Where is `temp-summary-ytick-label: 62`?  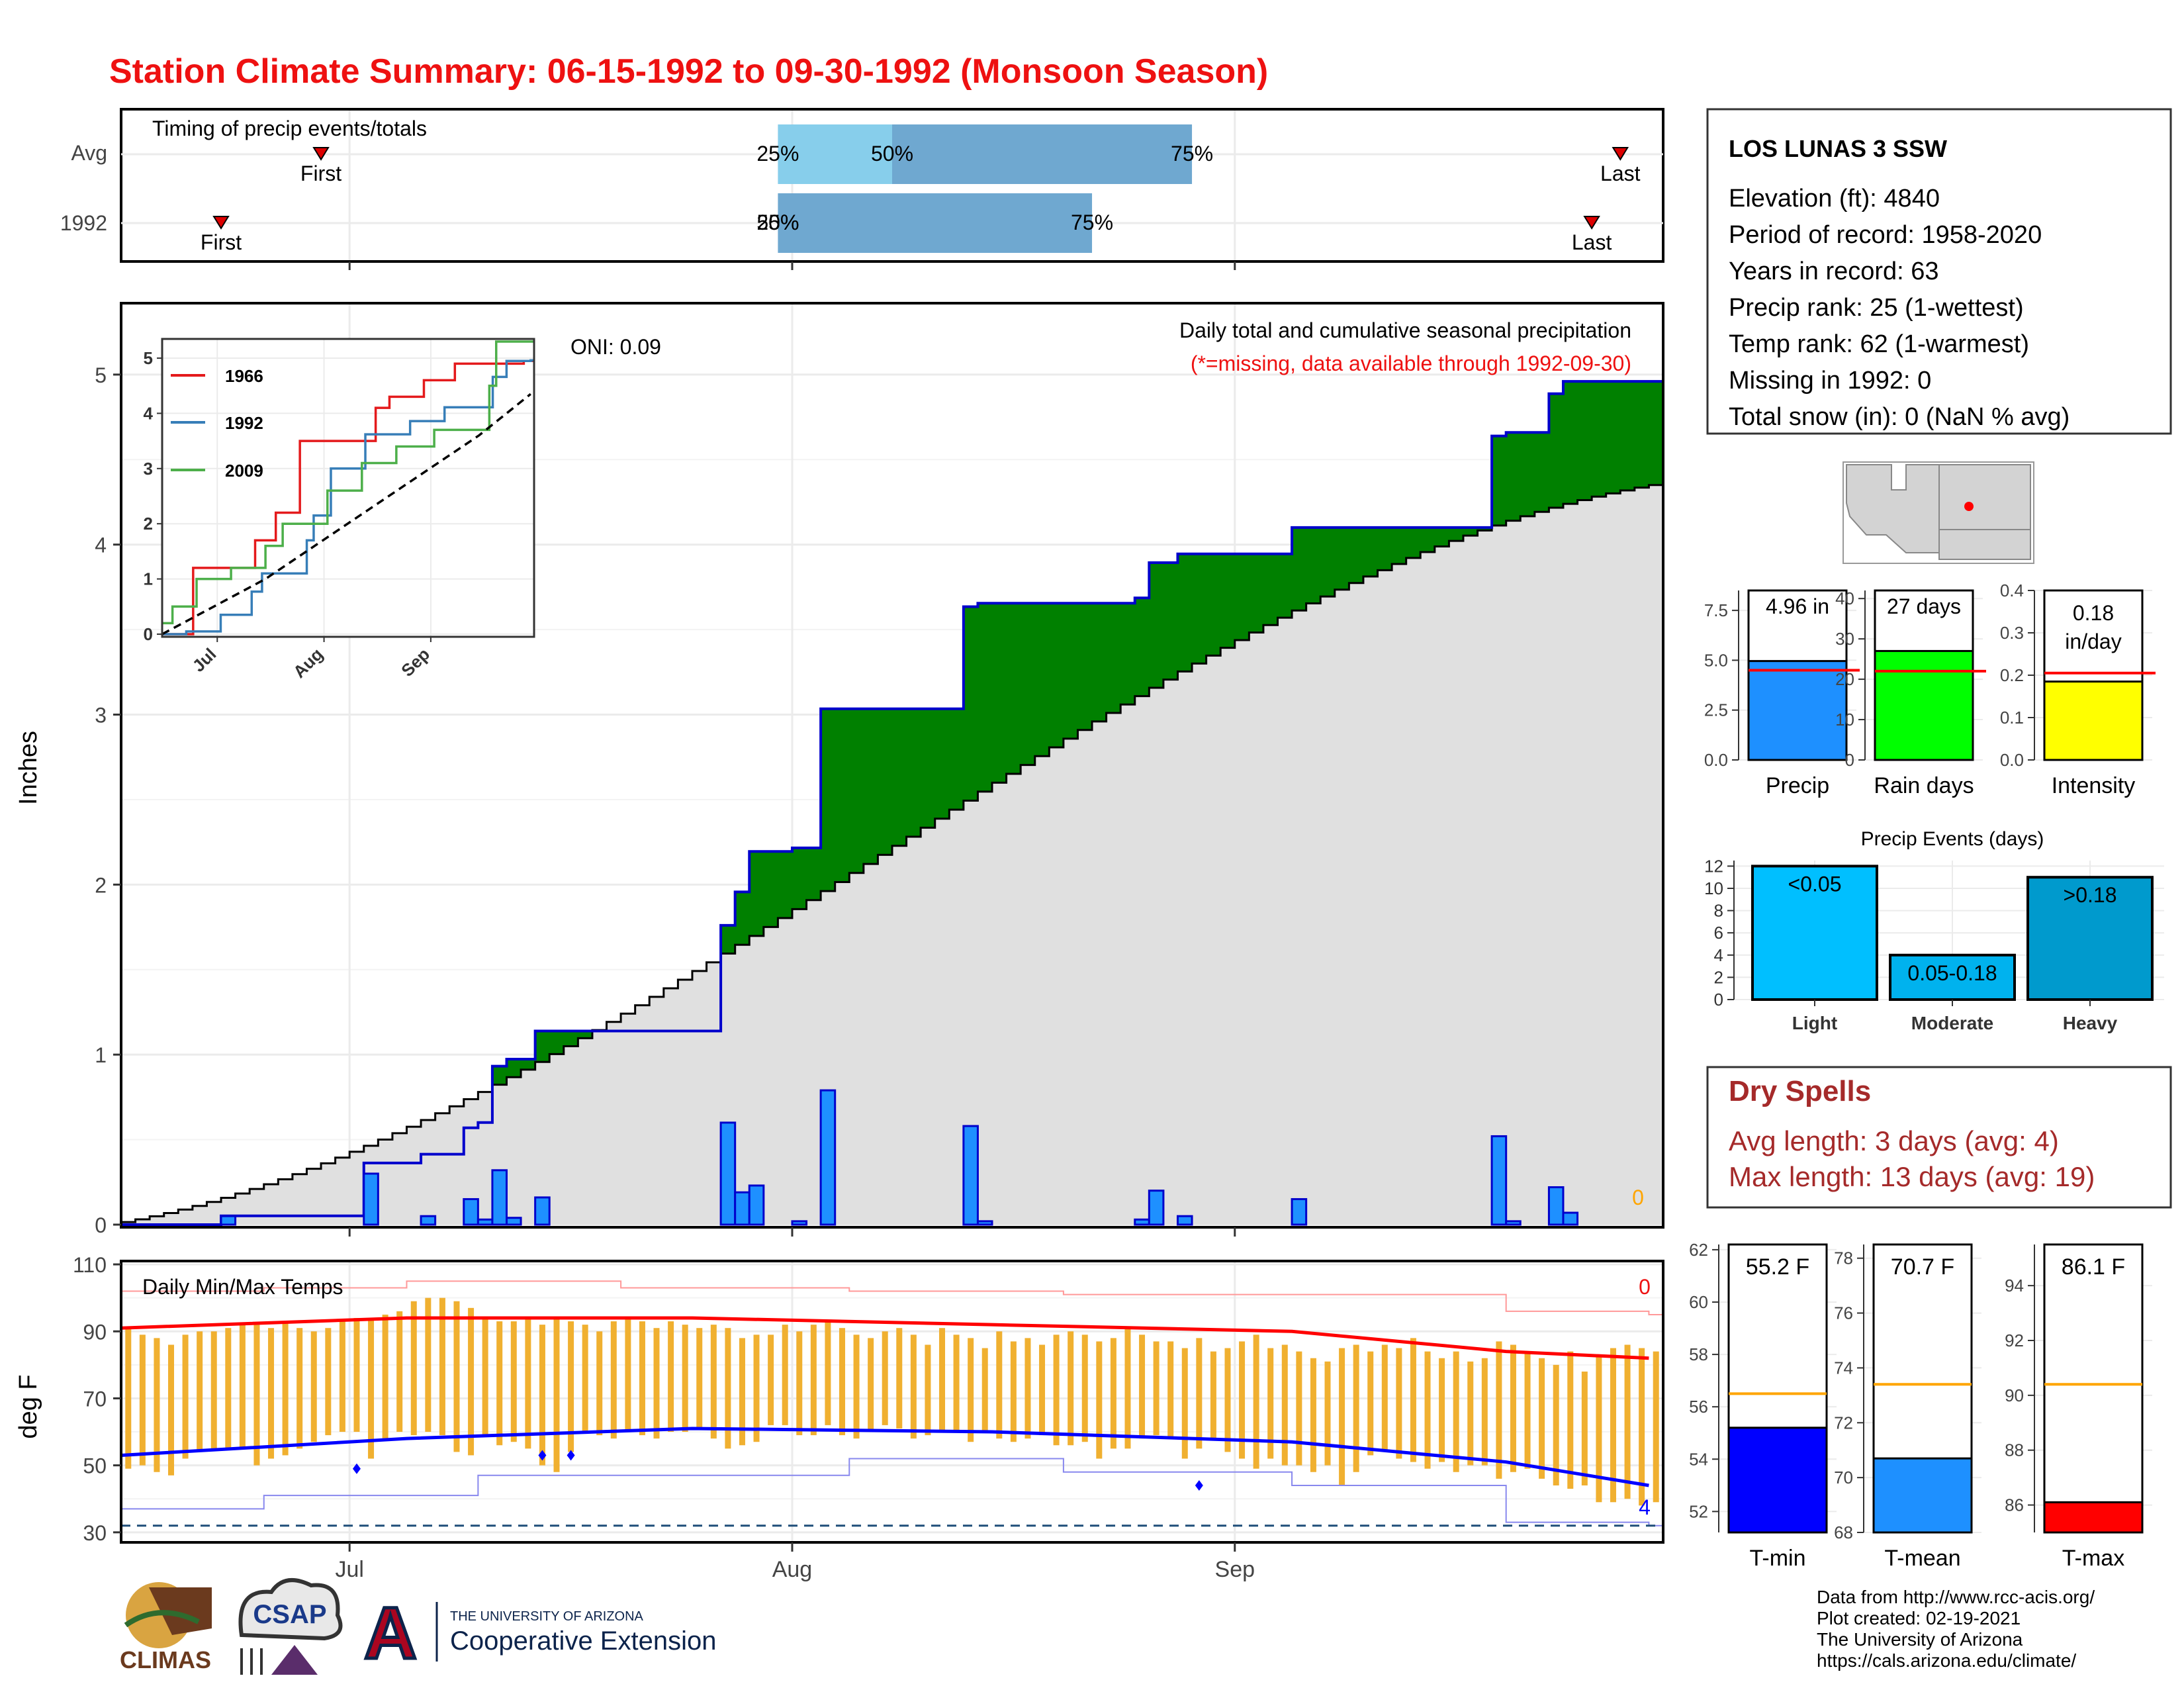 temp-summary-ytick-label: 62 is located at coordinates (1698, 1250).